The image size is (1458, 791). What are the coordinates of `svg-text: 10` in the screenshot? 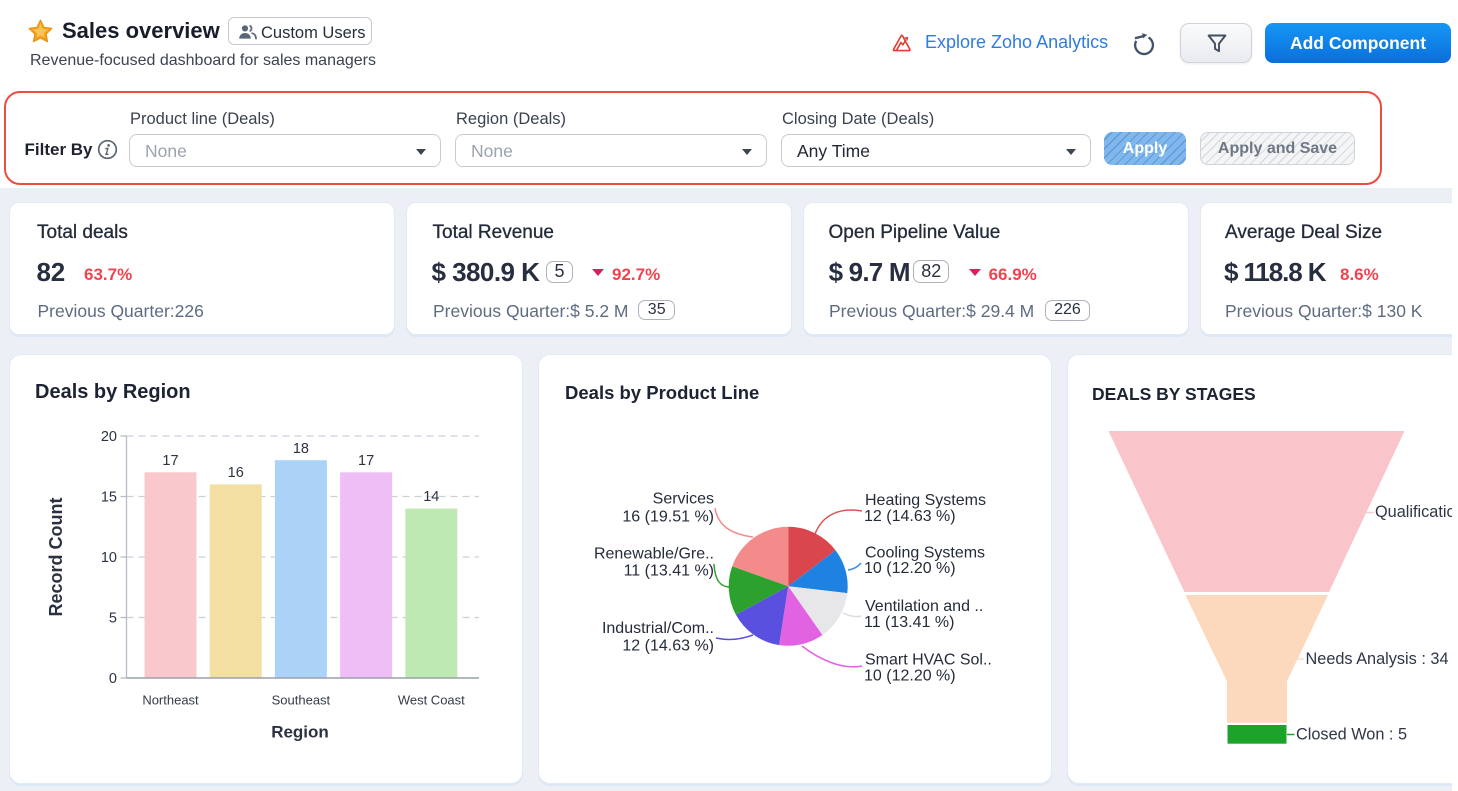 It's located at (109, 558).